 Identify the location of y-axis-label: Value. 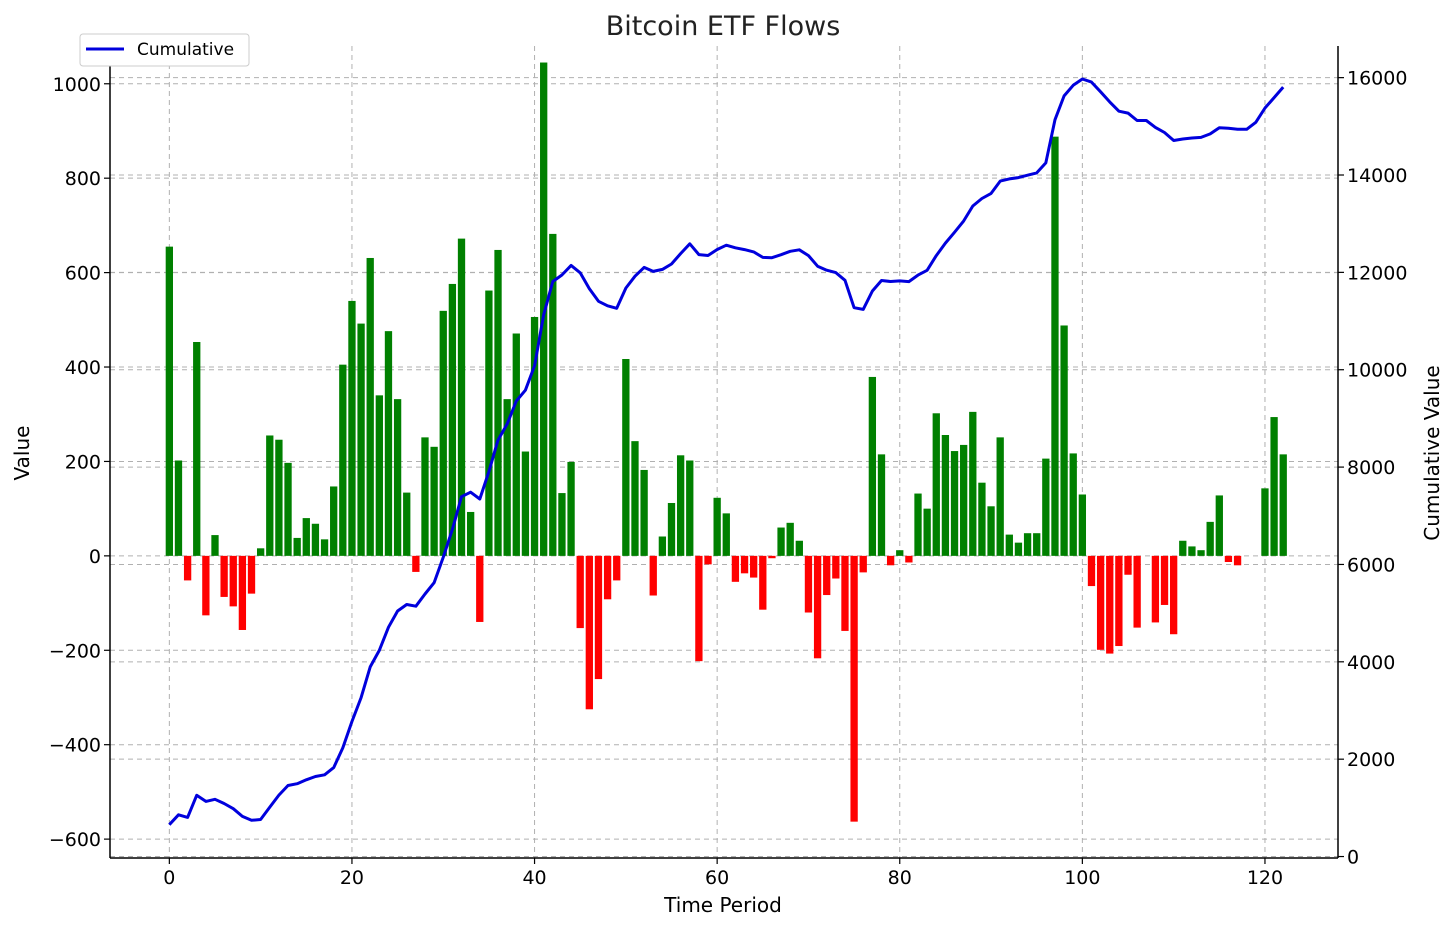
(22, 453).